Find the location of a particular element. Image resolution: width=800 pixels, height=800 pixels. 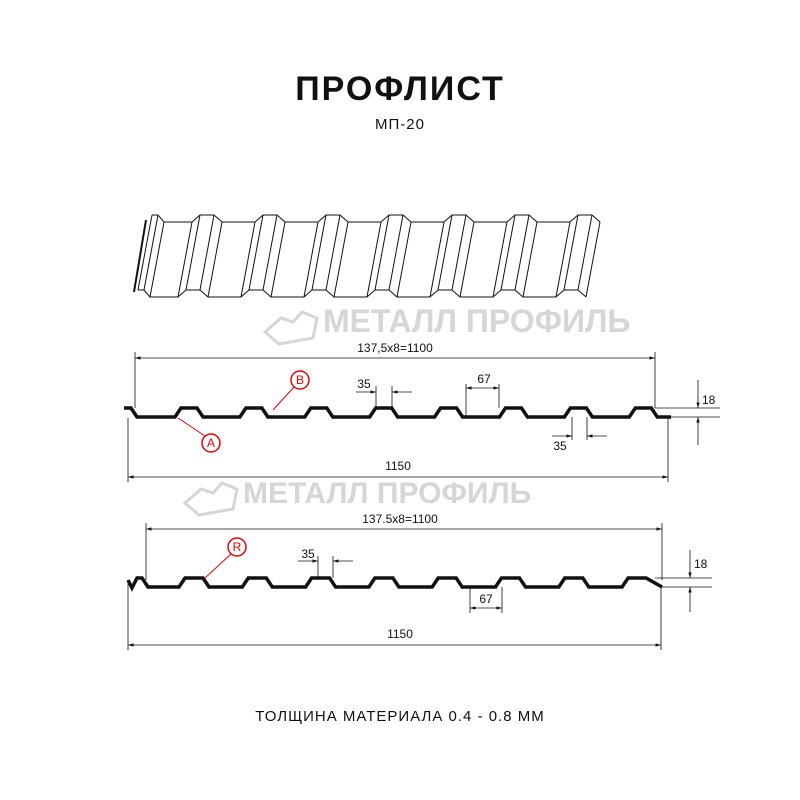

watermark-2: МЕТАЛЛ ПРОФИЛЬ is located at coordinates (356, 497).